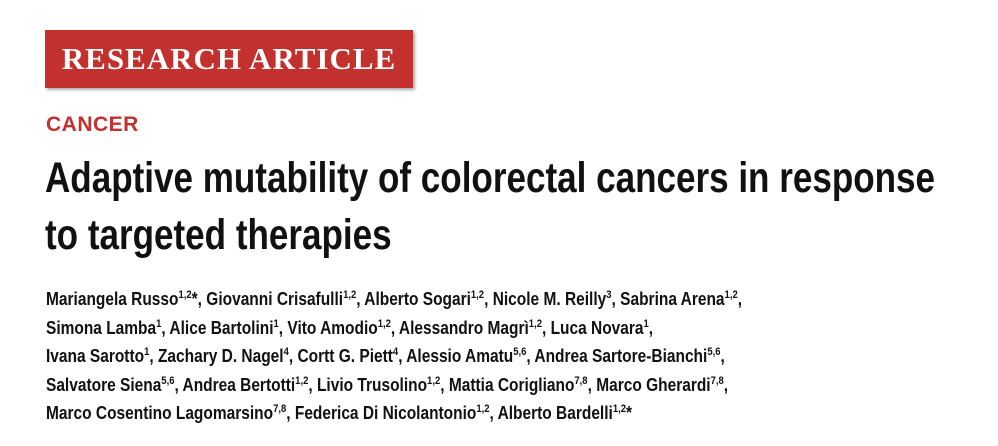 Image resolution: width=998 pixels, height=446 pixels. Describe the element at coordinates (621, 356) in the screenshot. I see `author-name: Andrea Sartore-Bianchi` at that location.